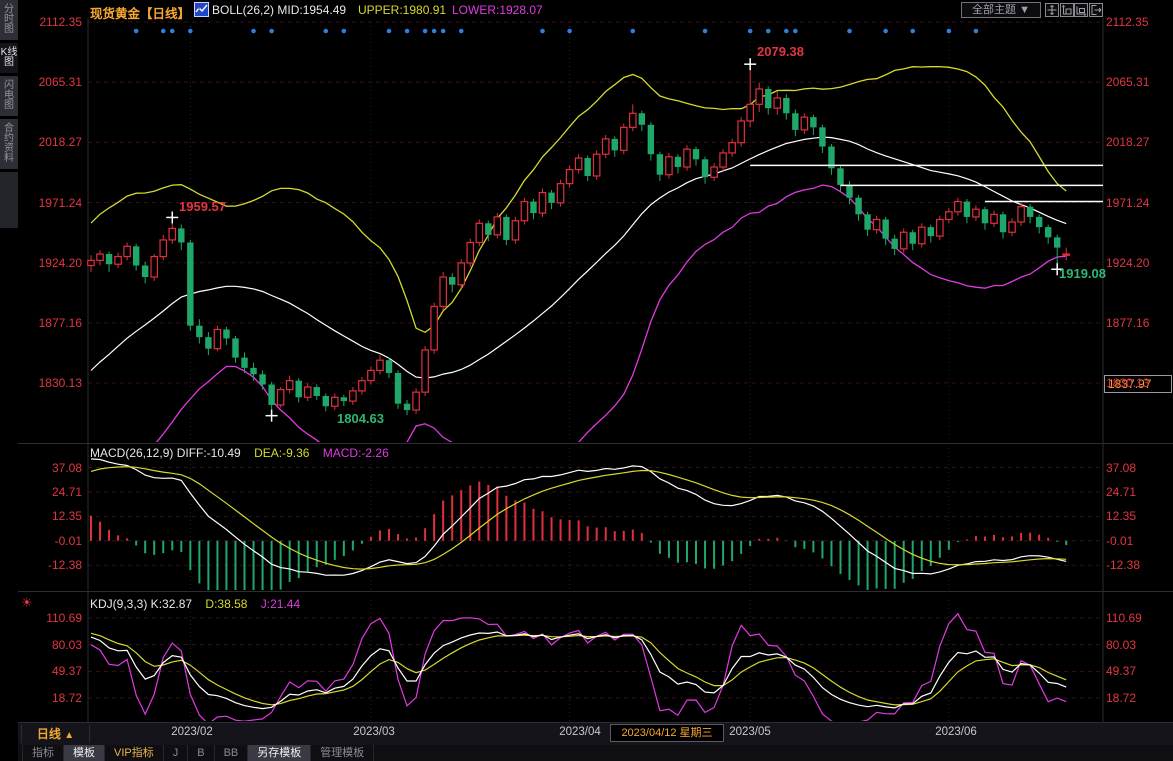  What do you see at coordinates (9, 96) in the screenshot?
I see `sidebar-tab-2: 闪电图` at bounding box center [9, 96].